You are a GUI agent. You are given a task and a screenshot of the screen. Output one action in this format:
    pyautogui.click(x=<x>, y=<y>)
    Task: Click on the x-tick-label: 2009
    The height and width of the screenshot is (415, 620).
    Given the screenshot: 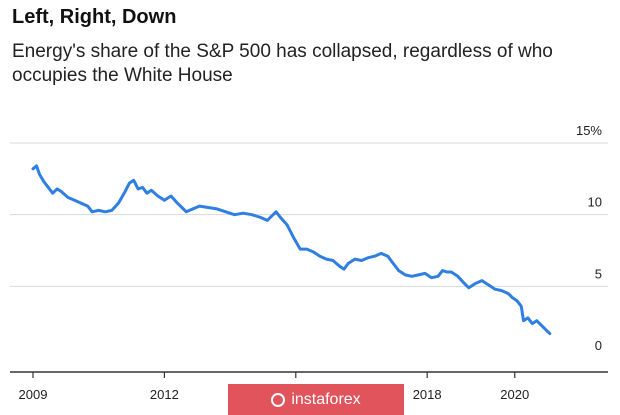 What is the action you would take?
    pyautogui.click(x=33, y=394)
    